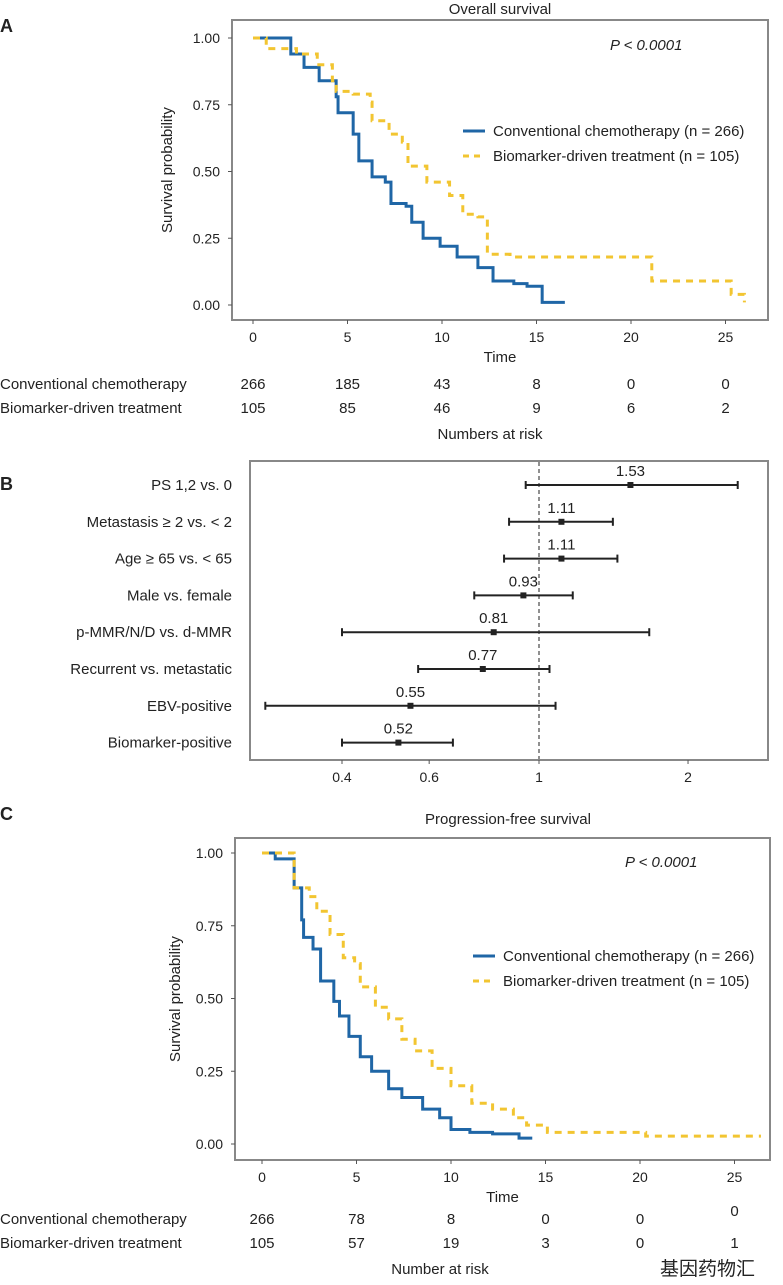 Image resolution: width=783 pixels, height=1285 pixels. Describe the element at coordinates (398, 729) in the screenshot. I see `estimate-label: 0.52` at that location.